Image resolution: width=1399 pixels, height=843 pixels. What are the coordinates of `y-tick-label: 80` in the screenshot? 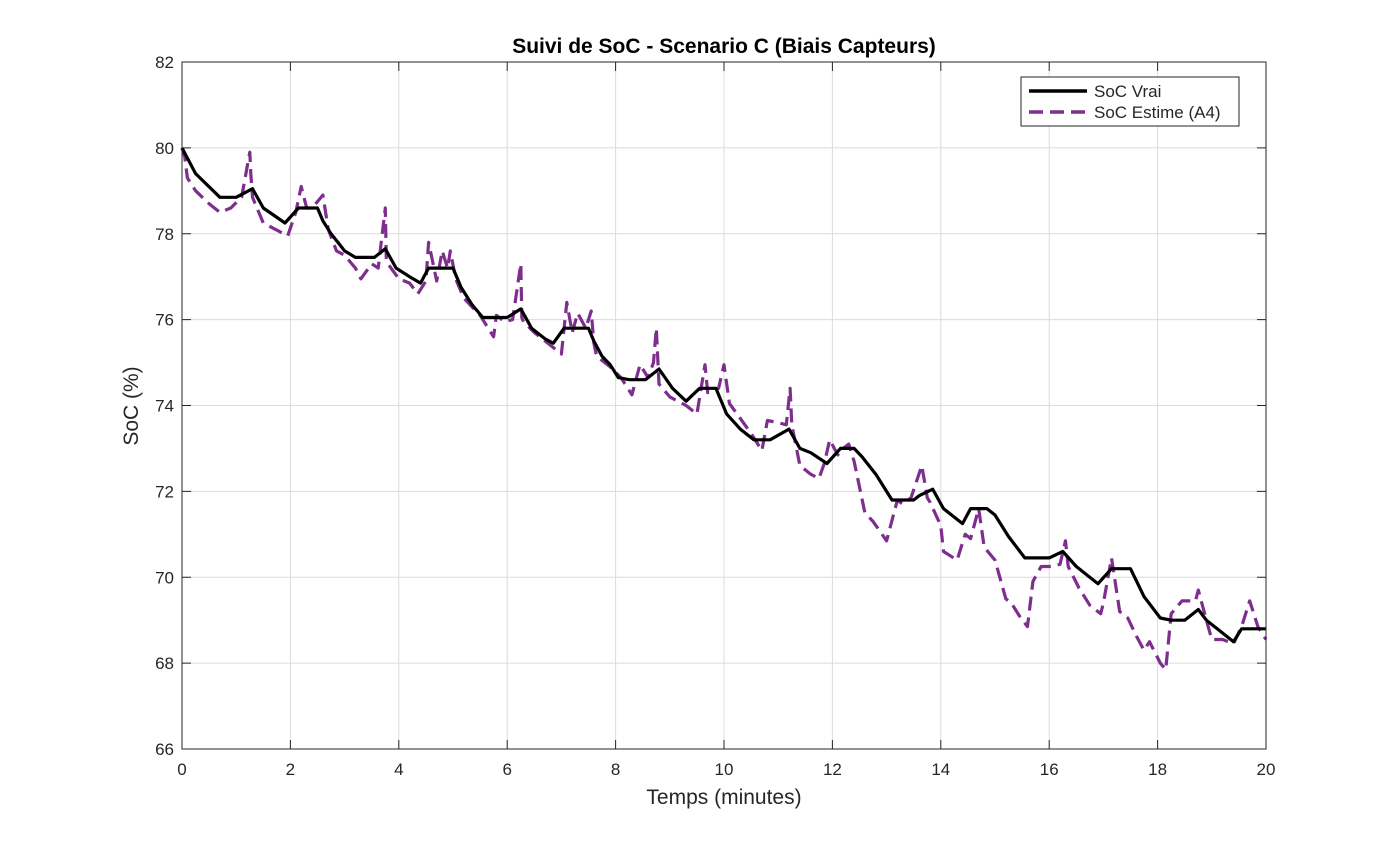 It's located at (164, 148).